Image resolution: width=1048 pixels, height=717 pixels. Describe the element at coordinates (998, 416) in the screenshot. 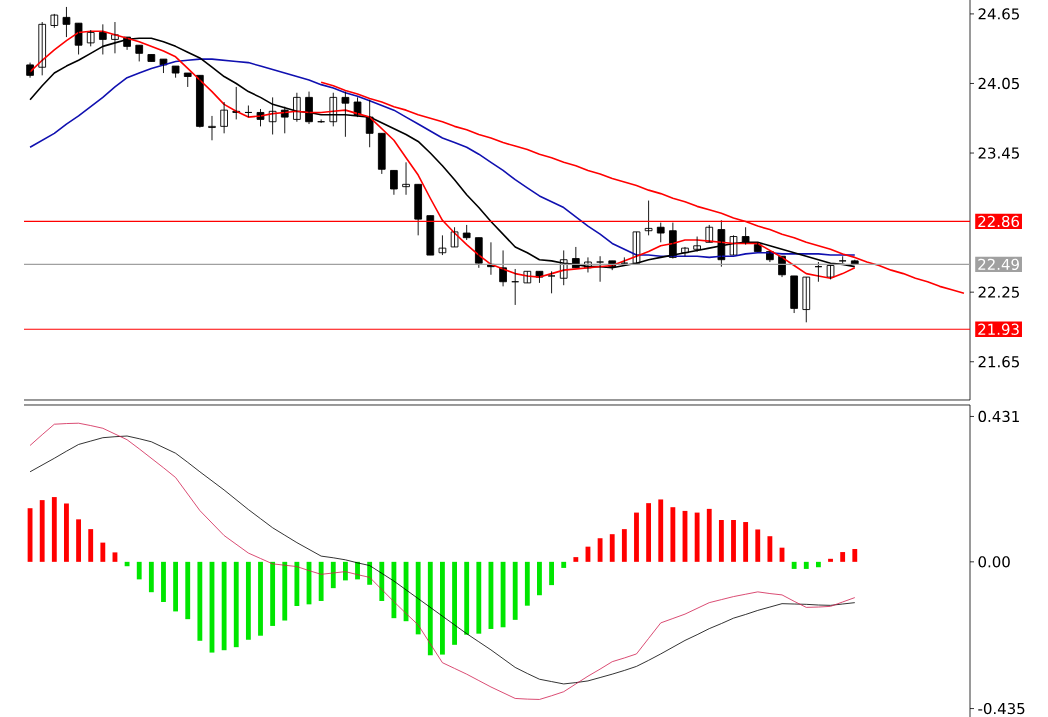

I see `y-tick-label: 0.431` at that location.